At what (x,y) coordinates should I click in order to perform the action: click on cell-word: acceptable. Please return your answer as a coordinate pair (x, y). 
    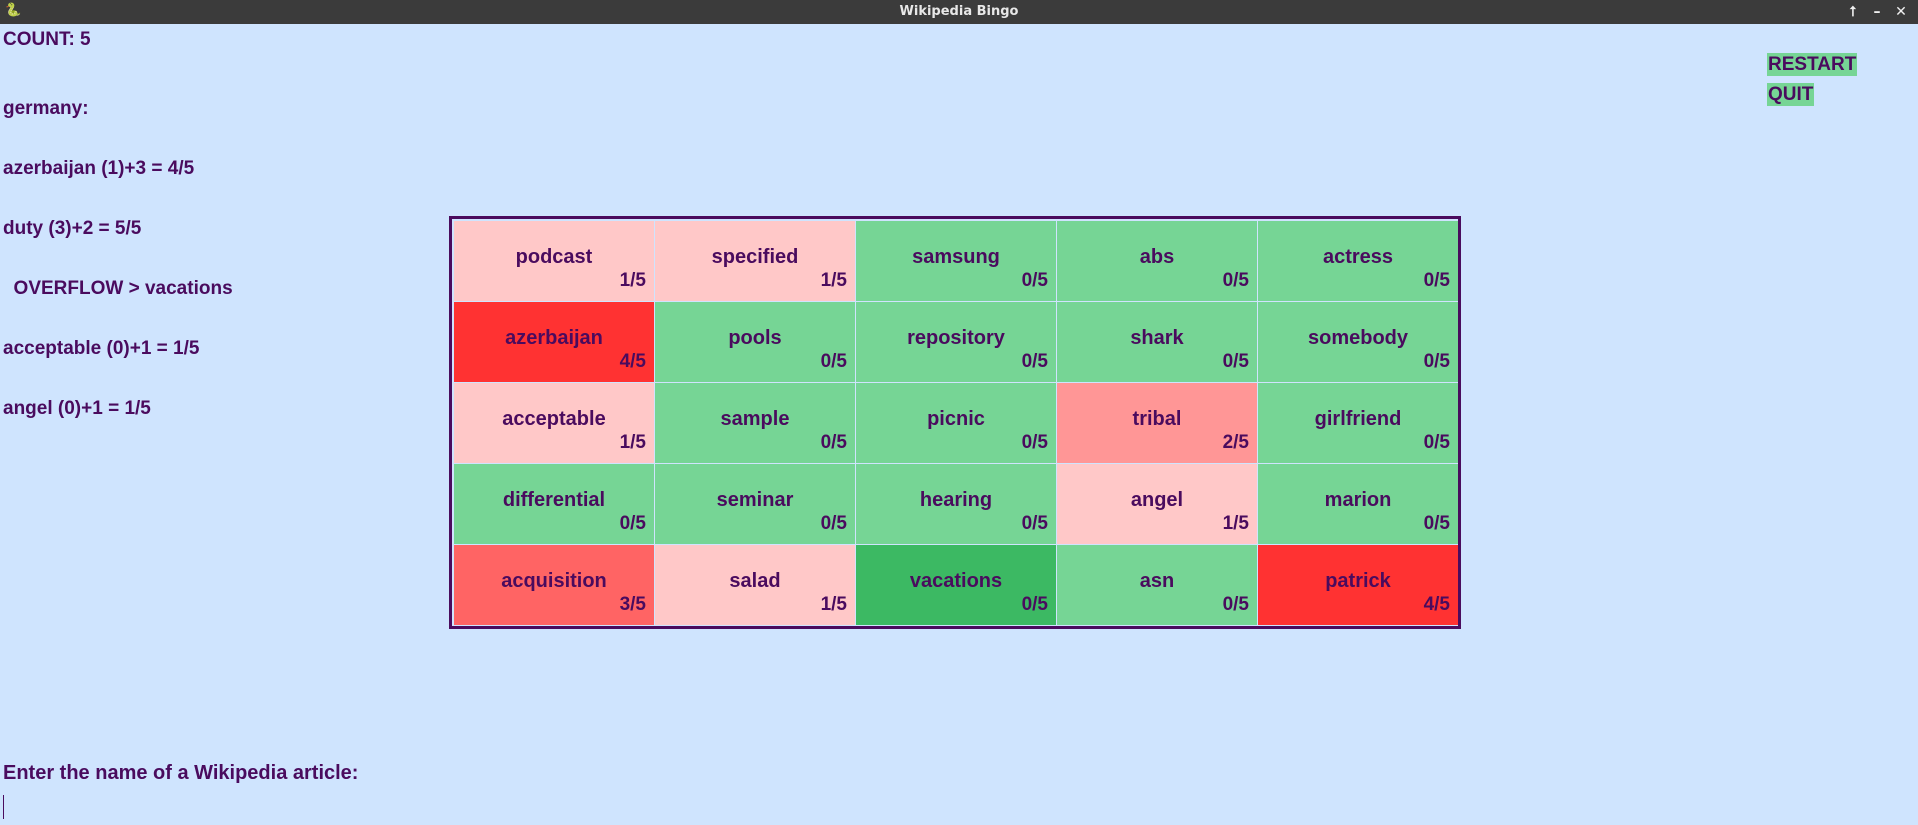
    Looking at the image, I should click on (554, 419).